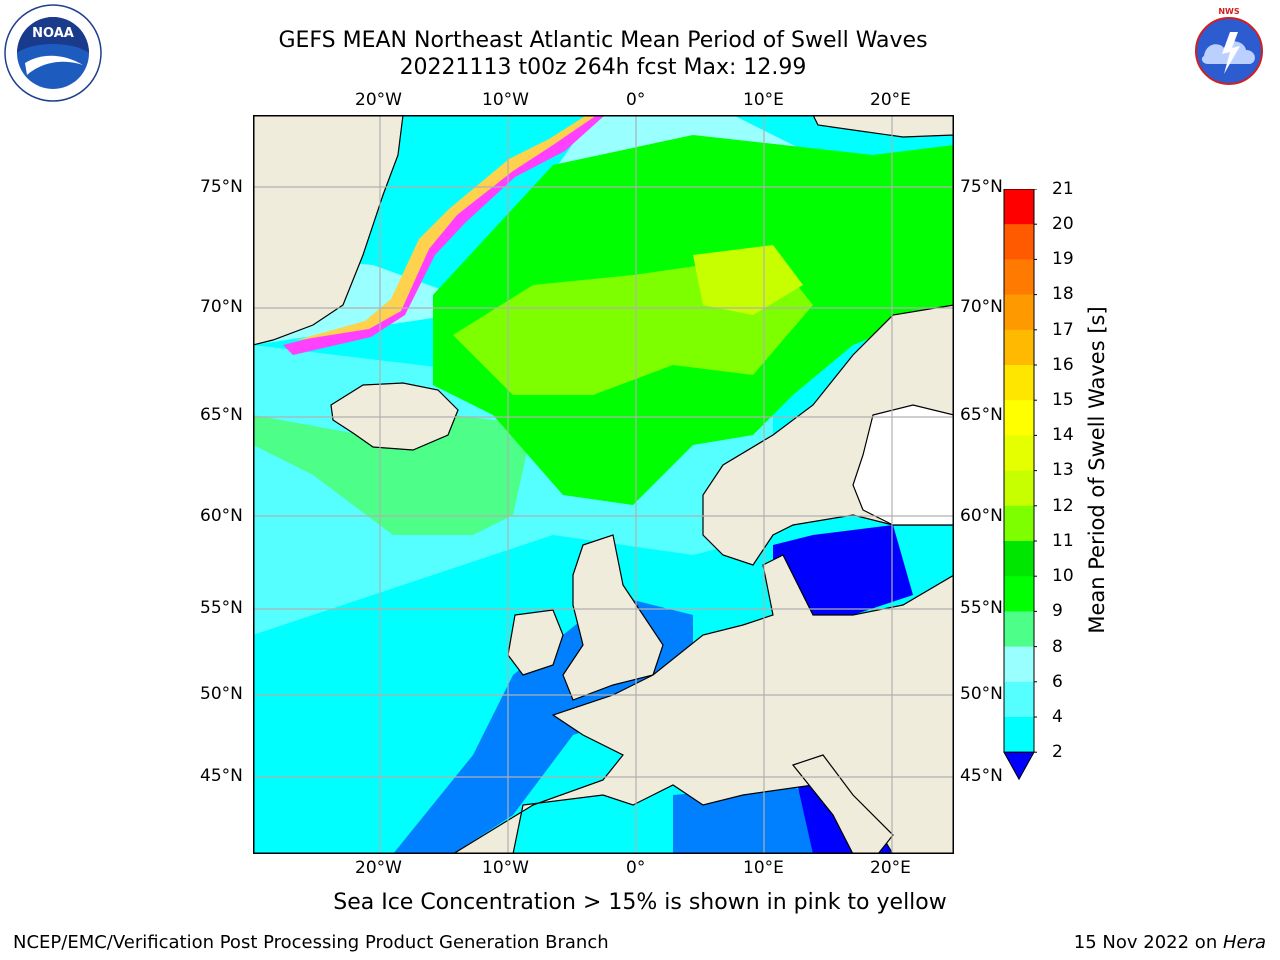 This screenshot has height=960, width=1280. Describe the element at coordinates (636, 100) in the screenshot. I see `lon-label-top-0: 0°` at that location.